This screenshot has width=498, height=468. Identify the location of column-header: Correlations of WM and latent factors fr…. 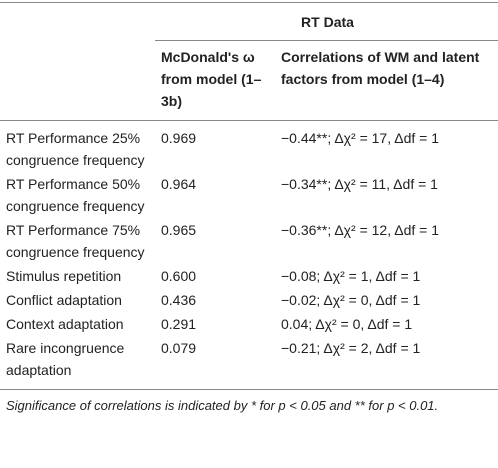
(386, 80).